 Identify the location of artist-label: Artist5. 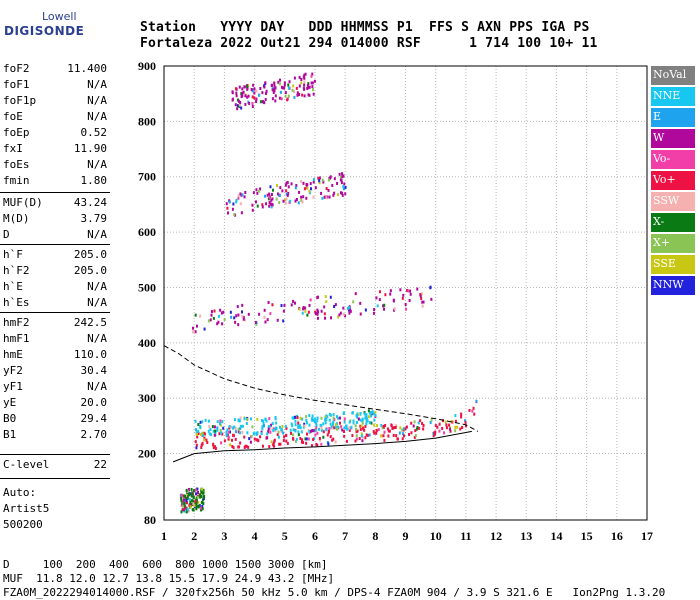
(26, 508).